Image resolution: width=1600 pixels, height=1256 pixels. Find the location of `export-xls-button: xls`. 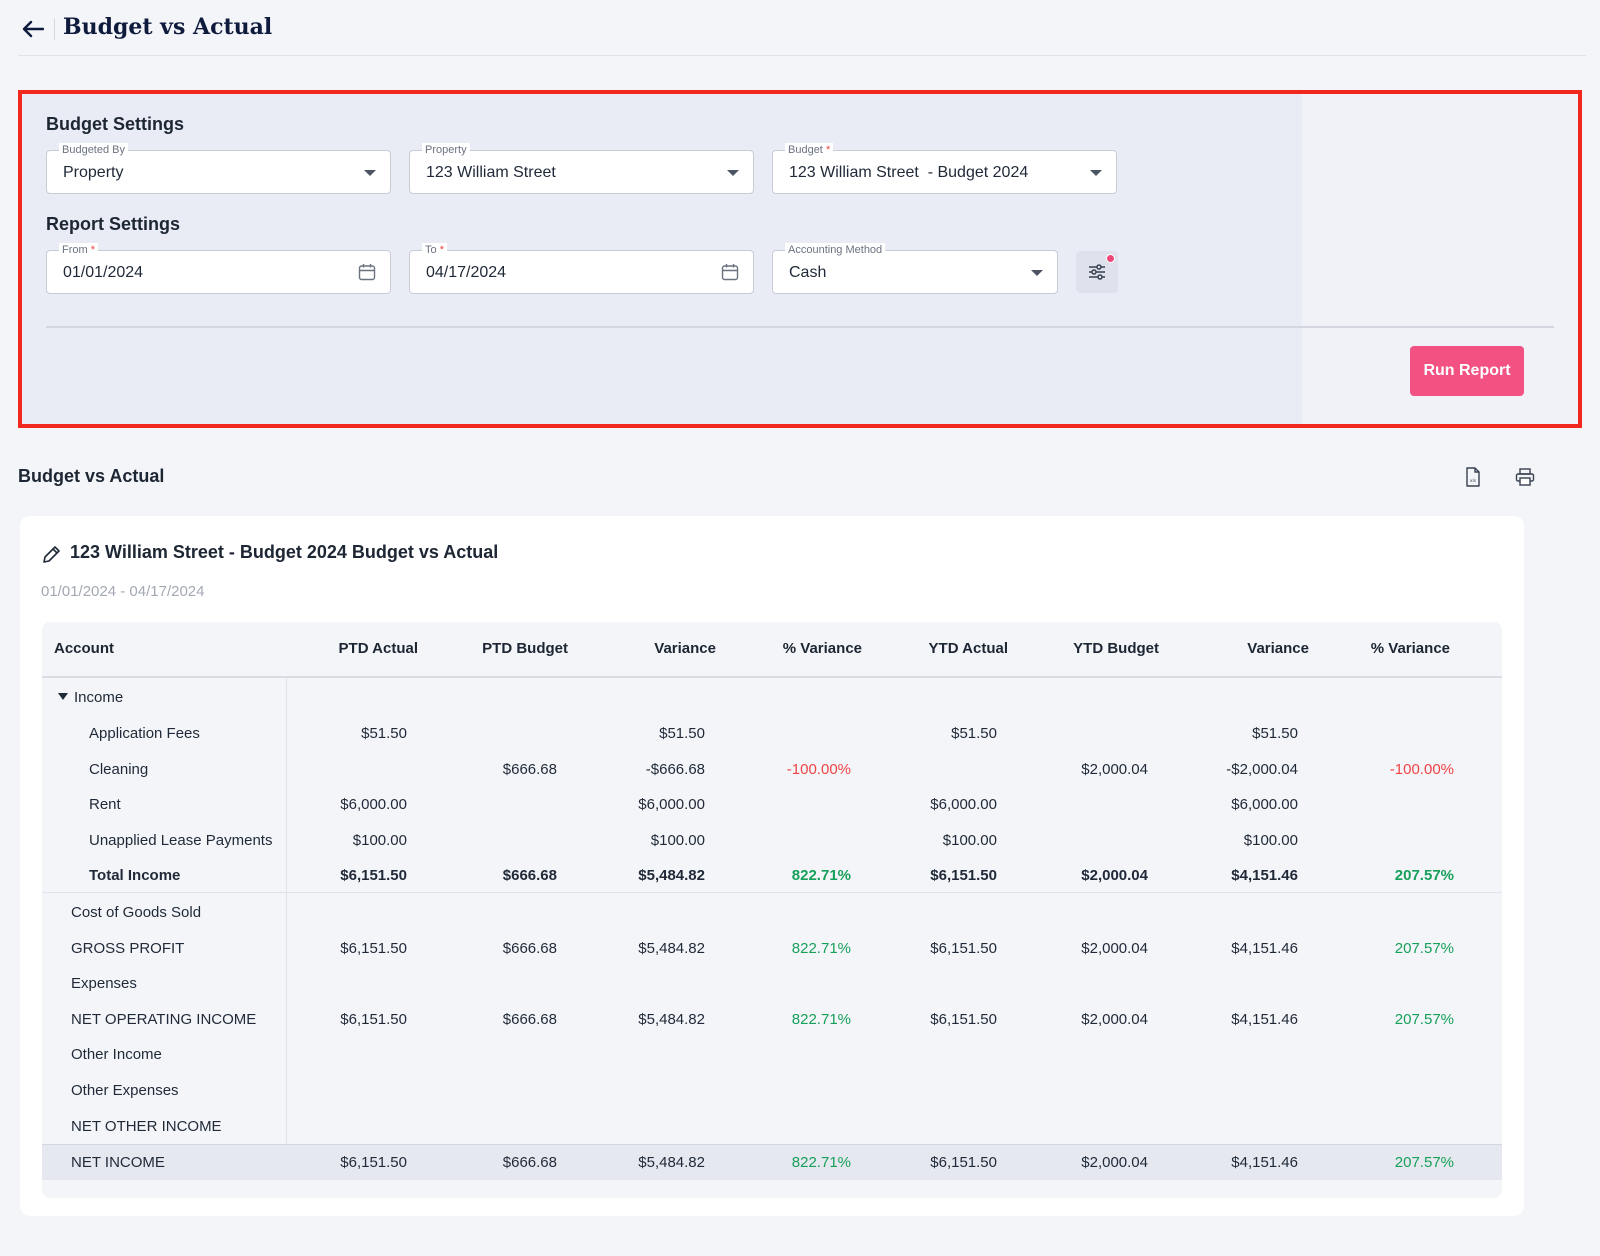

export-xls-button: xls is located at coordinates (1473, 477).